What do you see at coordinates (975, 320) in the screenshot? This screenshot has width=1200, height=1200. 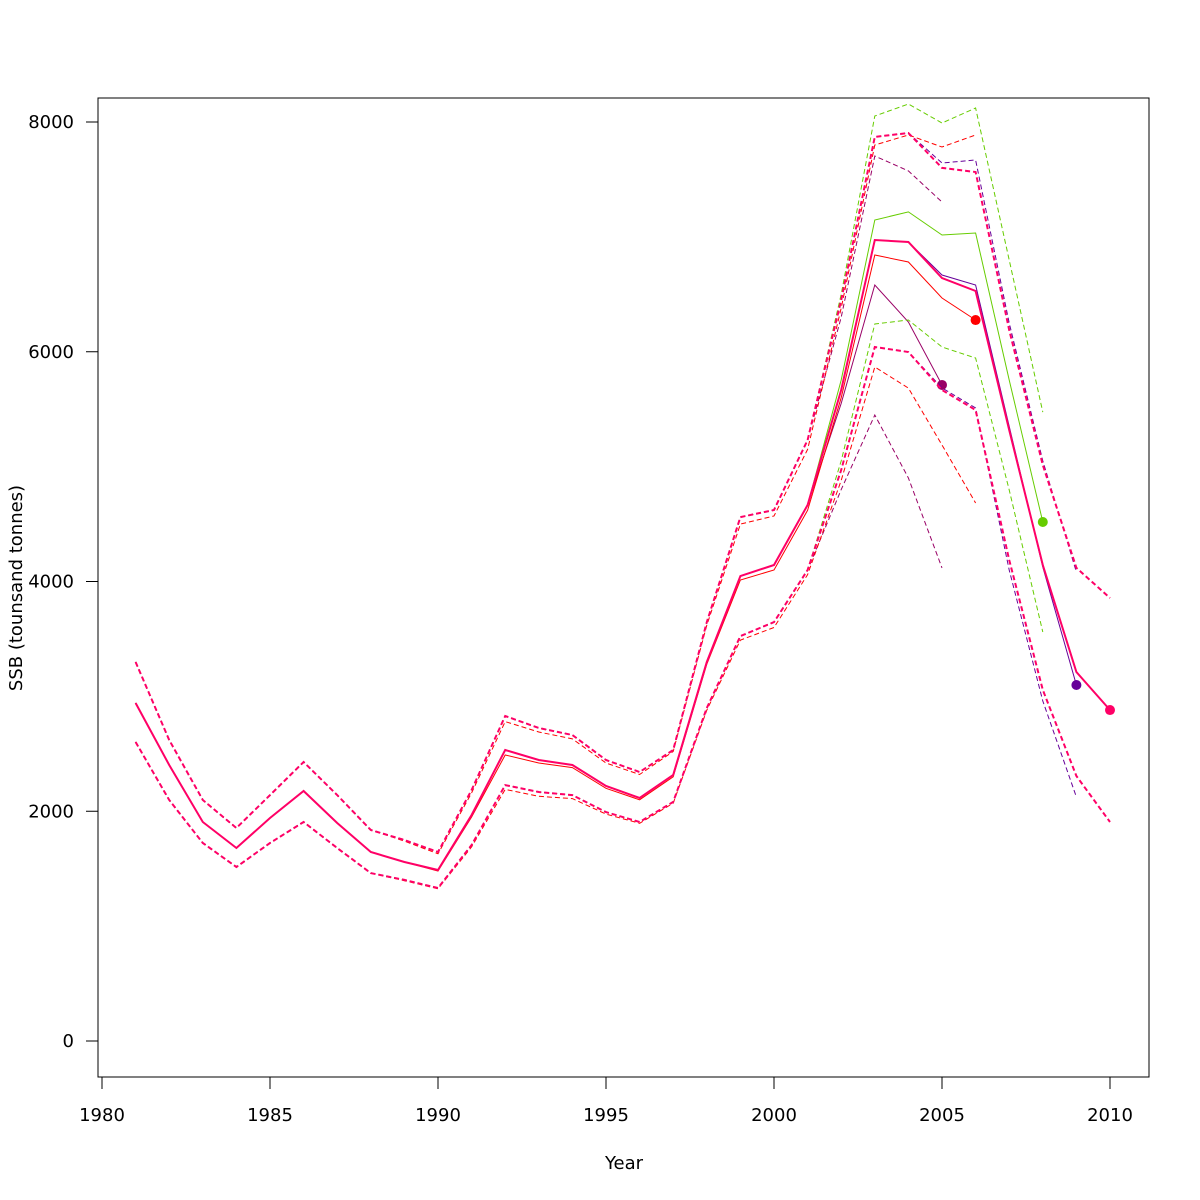 I see `terminal-point-2006` at bounding box center [975, 320].